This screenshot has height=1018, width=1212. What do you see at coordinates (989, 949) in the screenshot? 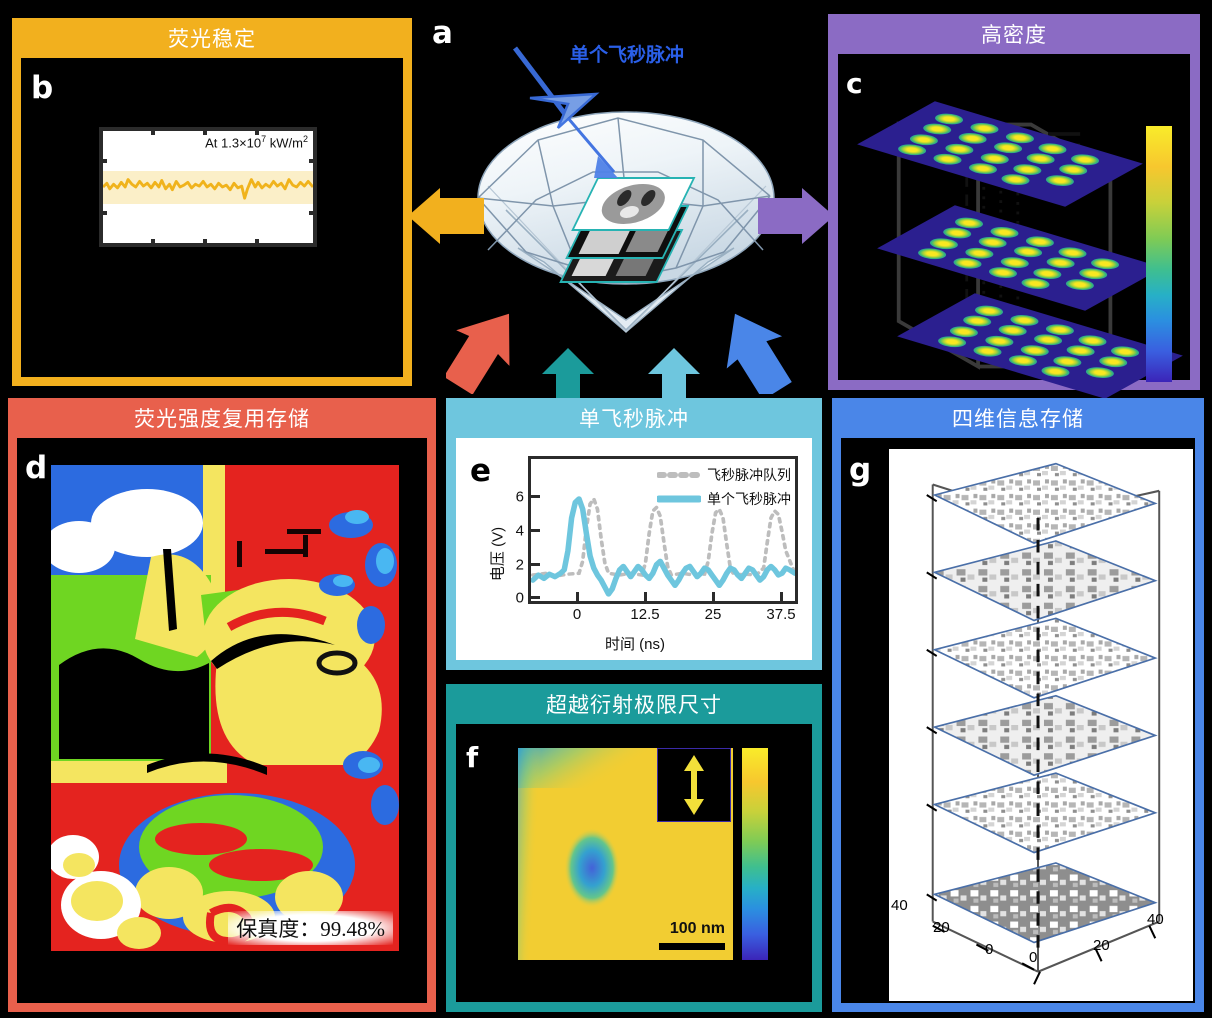
I see `panel-g-ytick-0: 0` at bounding box center [989, 949].